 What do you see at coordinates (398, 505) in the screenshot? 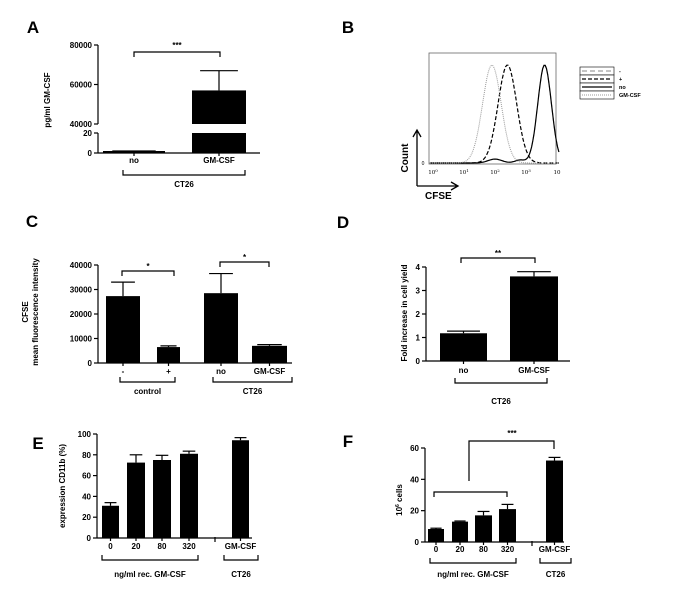
I see `y-label-exponent: 6` at bounding box center [398, 505].